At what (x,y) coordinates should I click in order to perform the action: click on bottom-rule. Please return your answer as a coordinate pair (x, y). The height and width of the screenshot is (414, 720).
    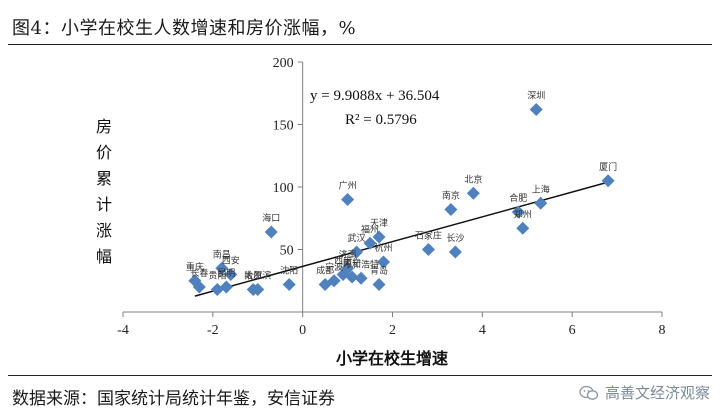
    Looking at the image, I should click on (360, 375).